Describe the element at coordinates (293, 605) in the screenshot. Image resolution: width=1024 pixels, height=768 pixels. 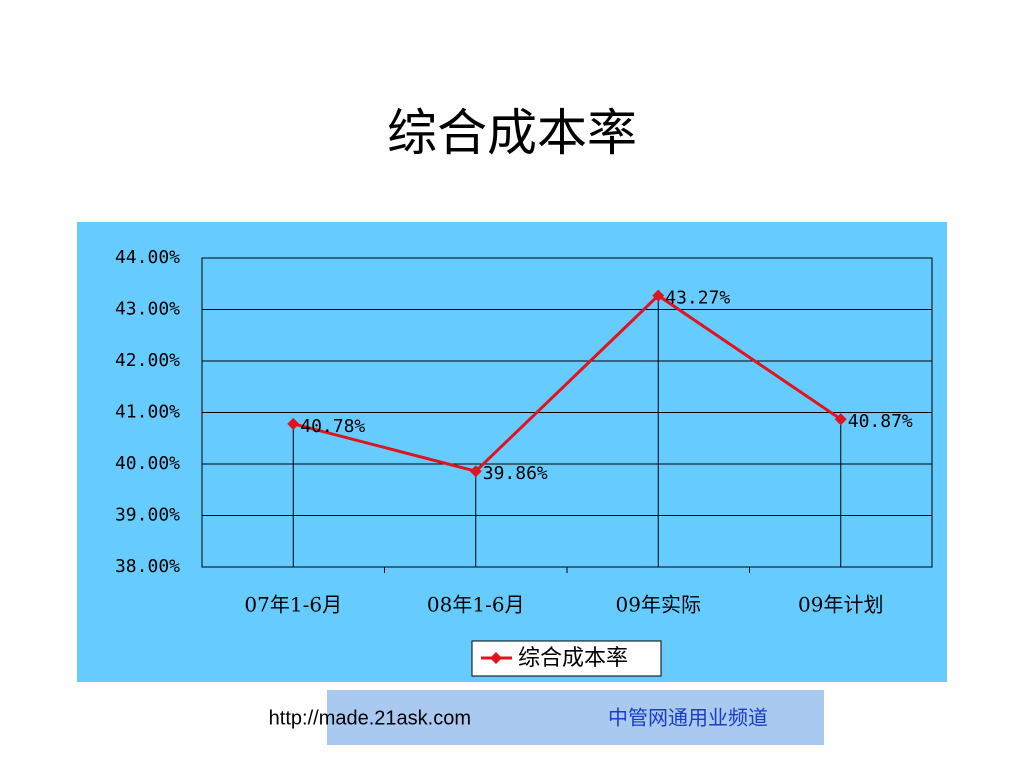
I see `x-tick-label: 07年1-6月` at that location.